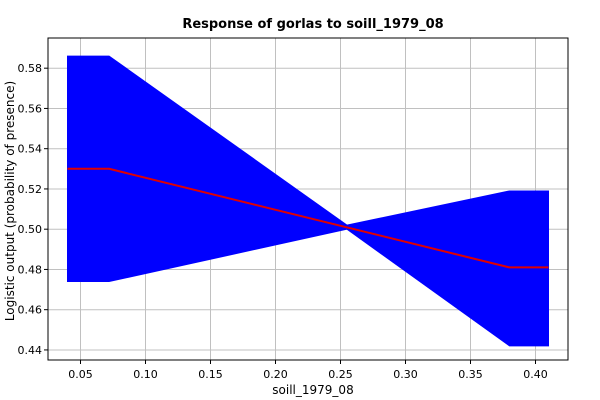 This screenshot has width=600, height=400. Describe the element at coordinates (30, 310) in the screenshot. I see `y-tick-label: 0.46` at that location.